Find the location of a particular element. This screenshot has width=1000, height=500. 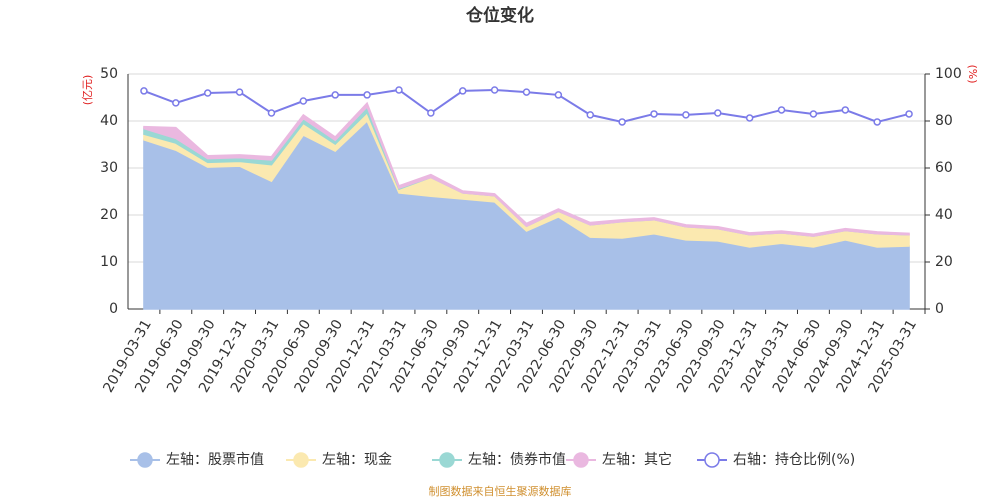

y-tick-label: 10 is located at coordinates (109, 262).